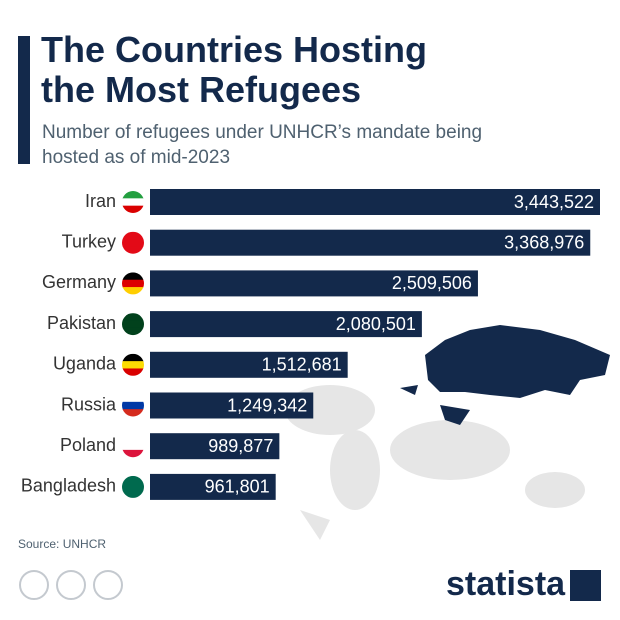 The image size is (620, 620). What do you see at coordinates (234, 69) in the screenshot?
I see `chart-title: The Countries Hosting the Most Refugees` at bounding box center [234, 69].